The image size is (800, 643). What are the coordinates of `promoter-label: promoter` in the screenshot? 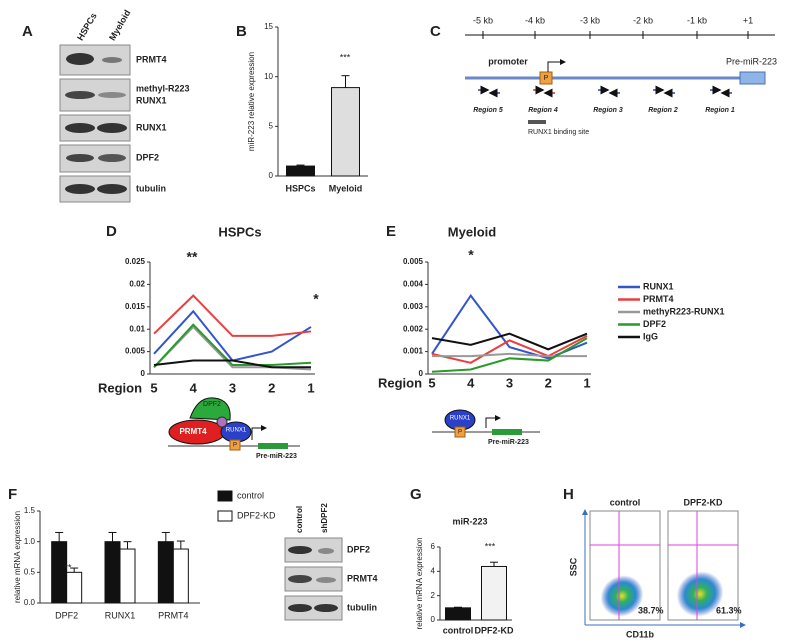 It's located at (508, 61).